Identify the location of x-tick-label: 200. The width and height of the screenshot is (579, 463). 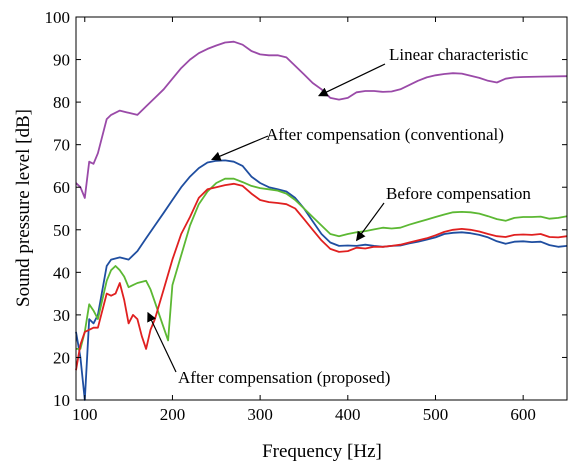
(173, 414).